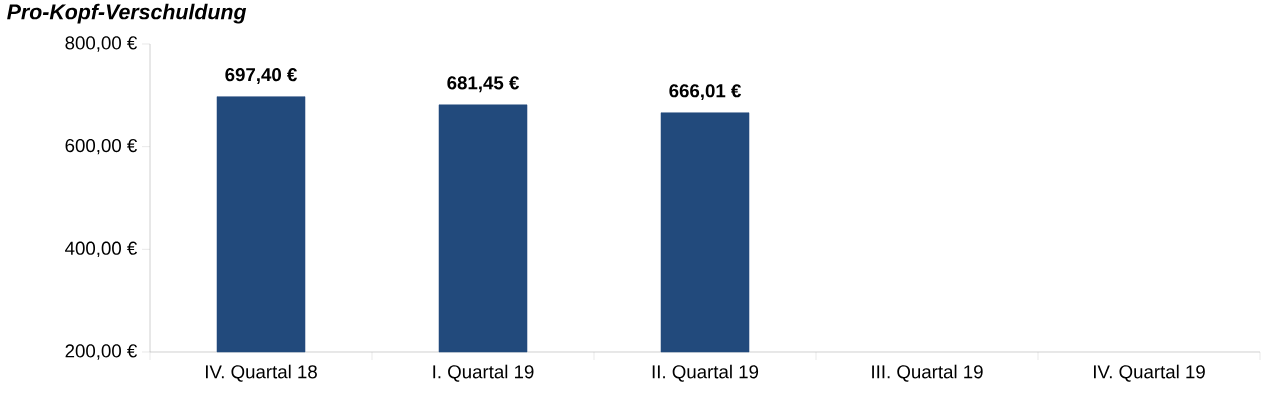 This screenshot has height=407, width=1280. Describe the element at coordinates (1149, 373) in the screenshot. I see `x-tick-label: IV. Quartal 19` at that location.